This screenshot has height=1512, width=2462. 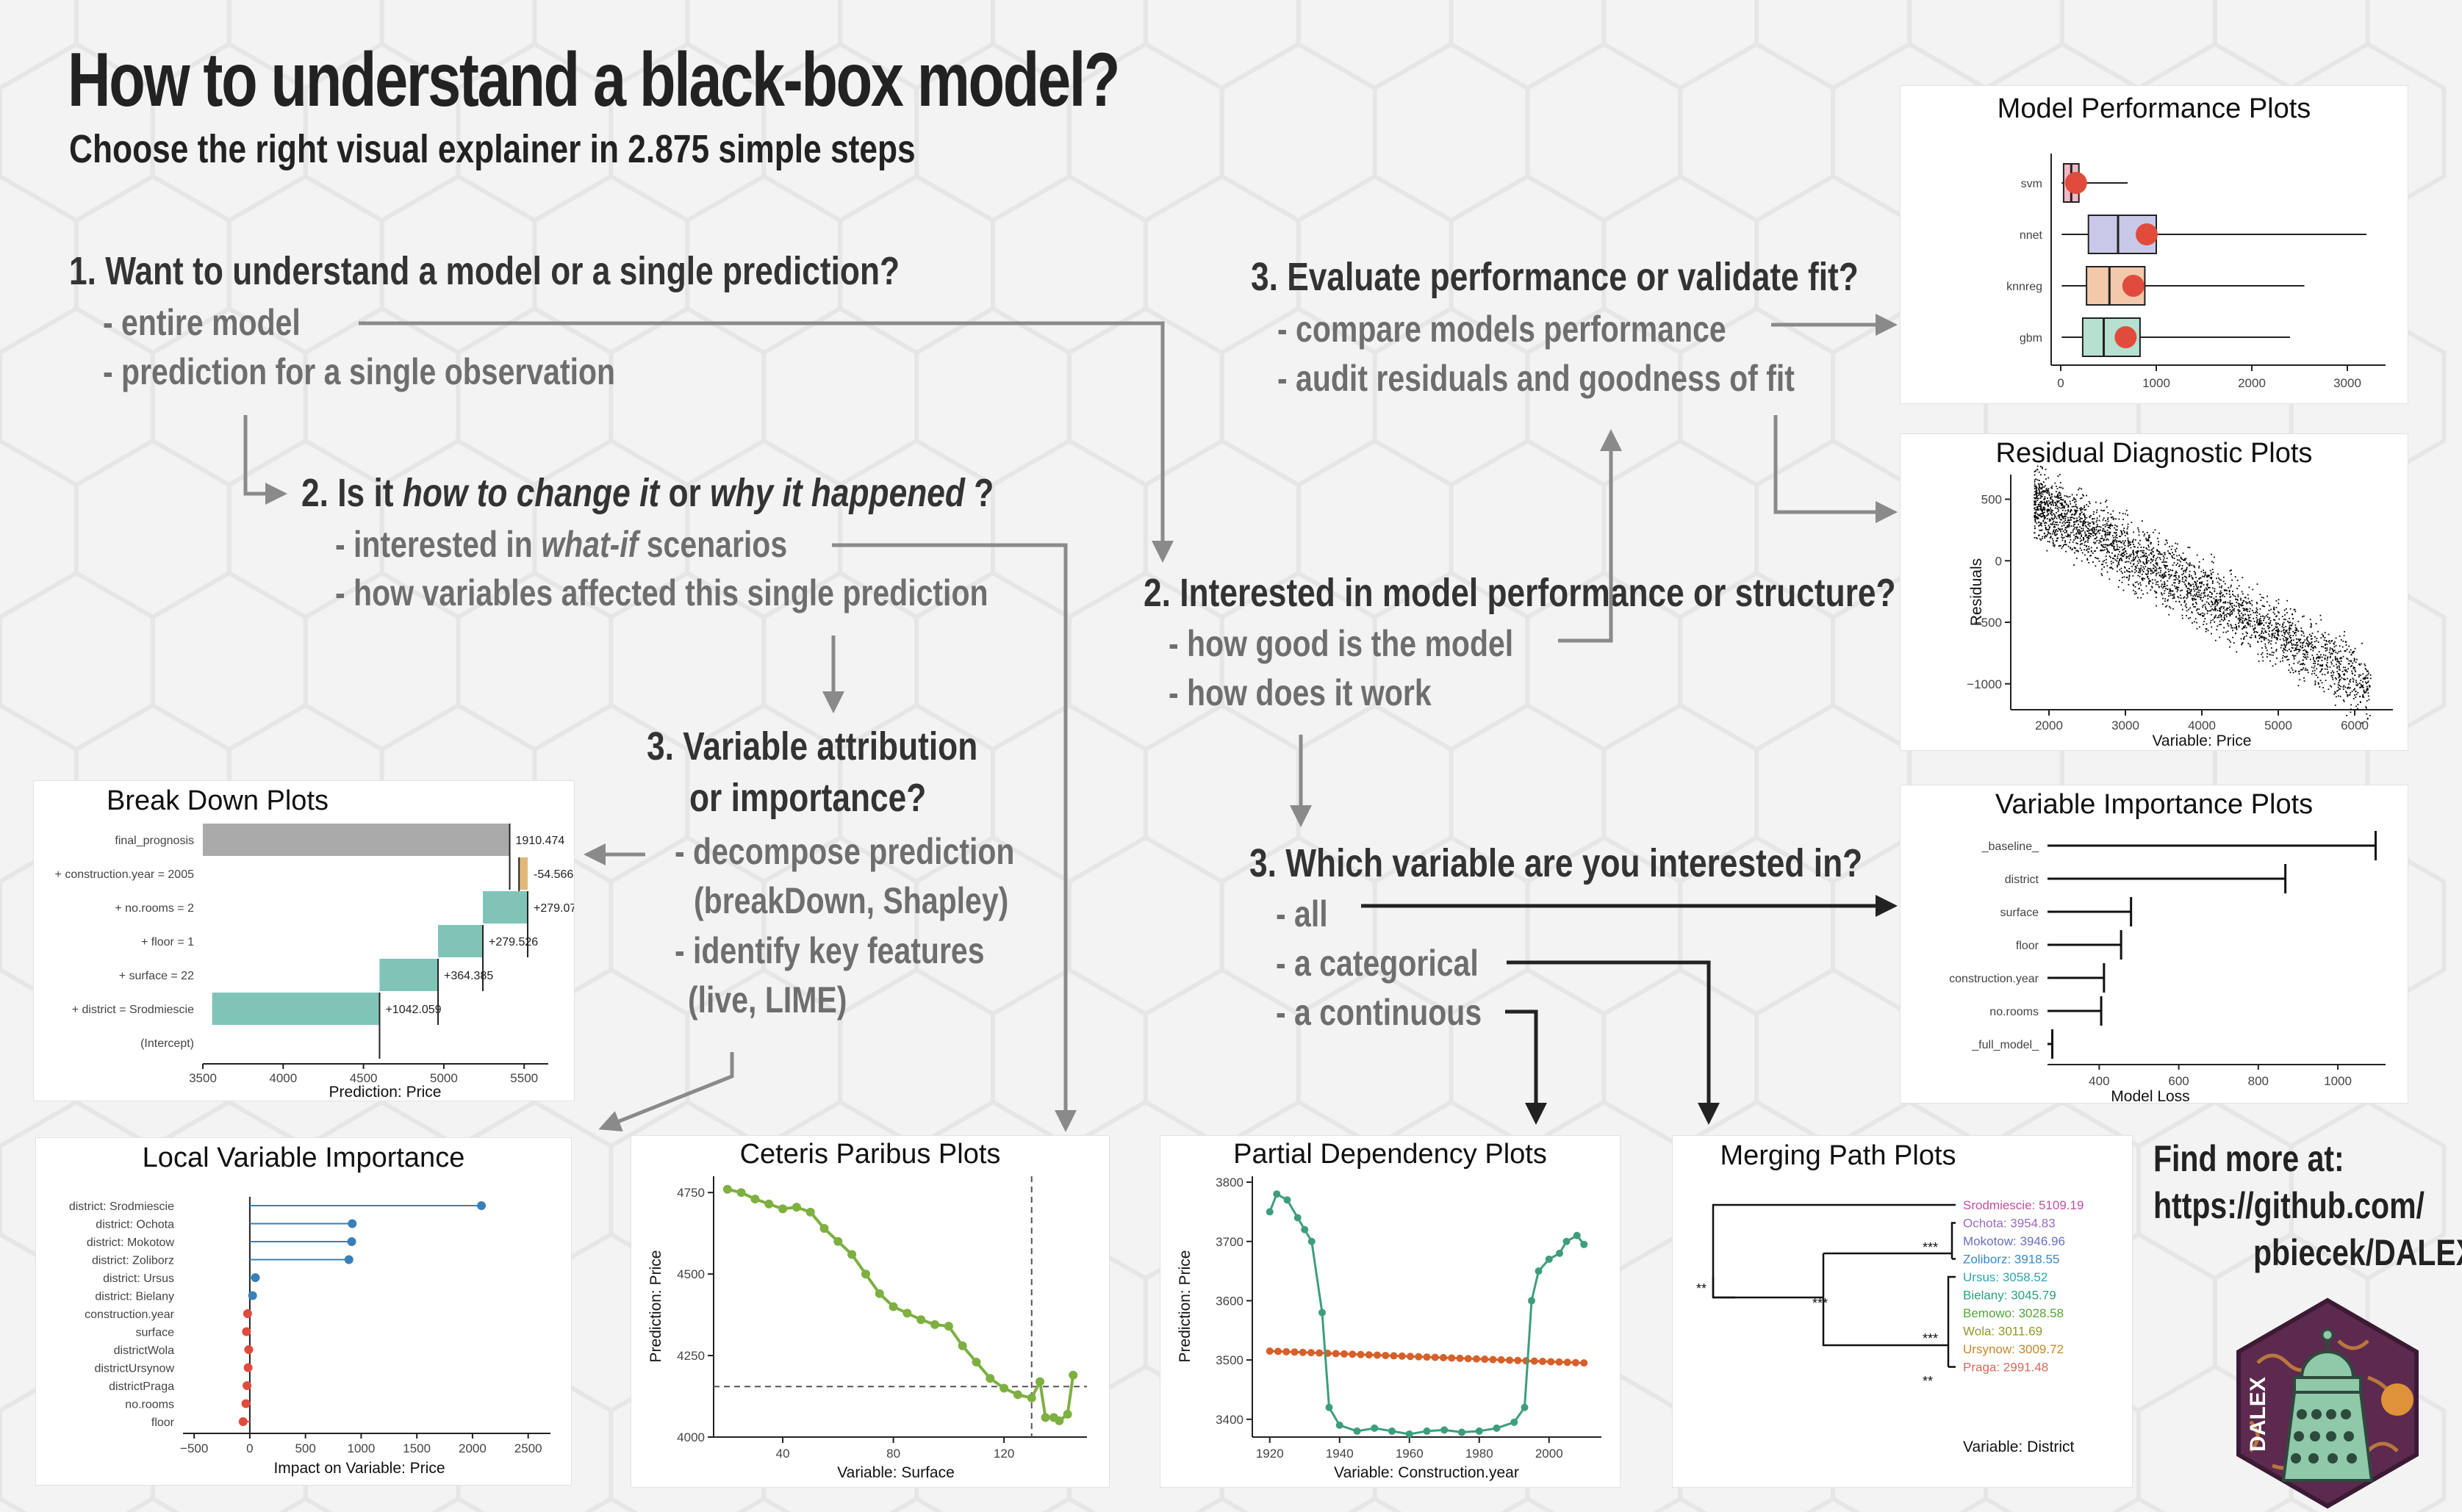 I want to click on find-more-url-line1: https://github.com/, so click(x=2289, y=1206).